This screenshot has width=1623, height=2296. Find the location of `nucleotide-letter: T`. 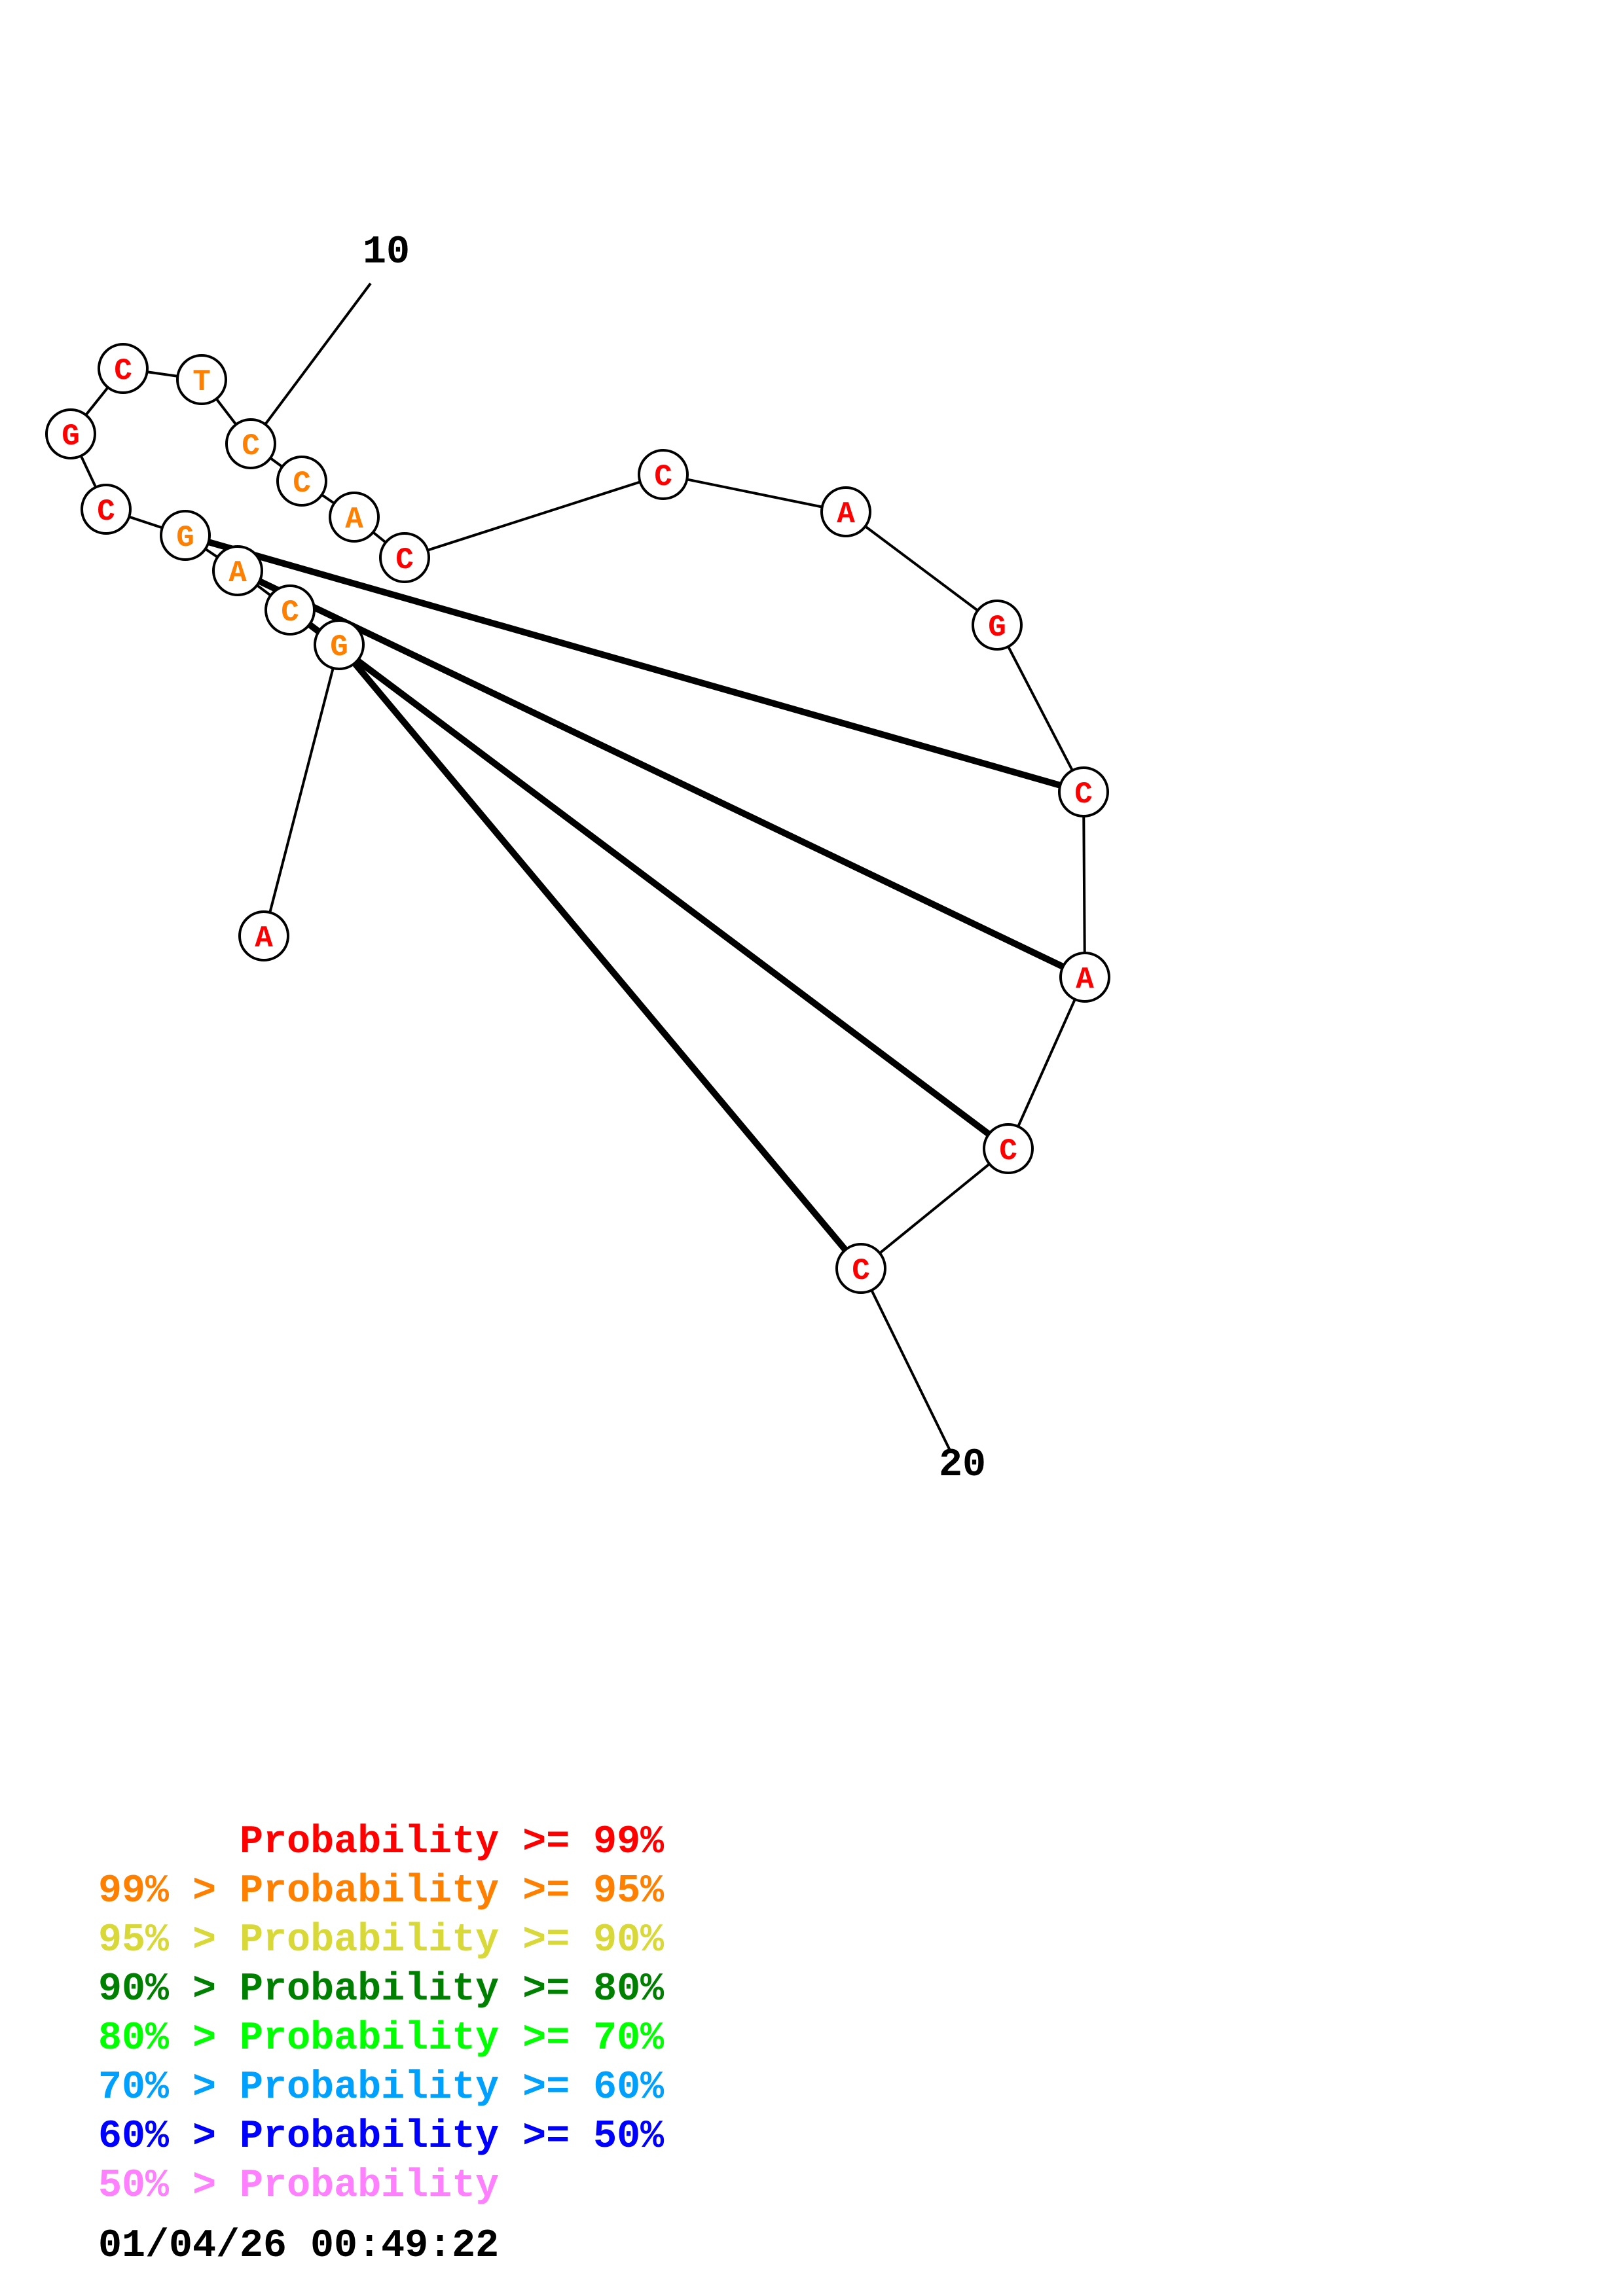

nucleotide-letter: T is located at coordinates (201, 382).